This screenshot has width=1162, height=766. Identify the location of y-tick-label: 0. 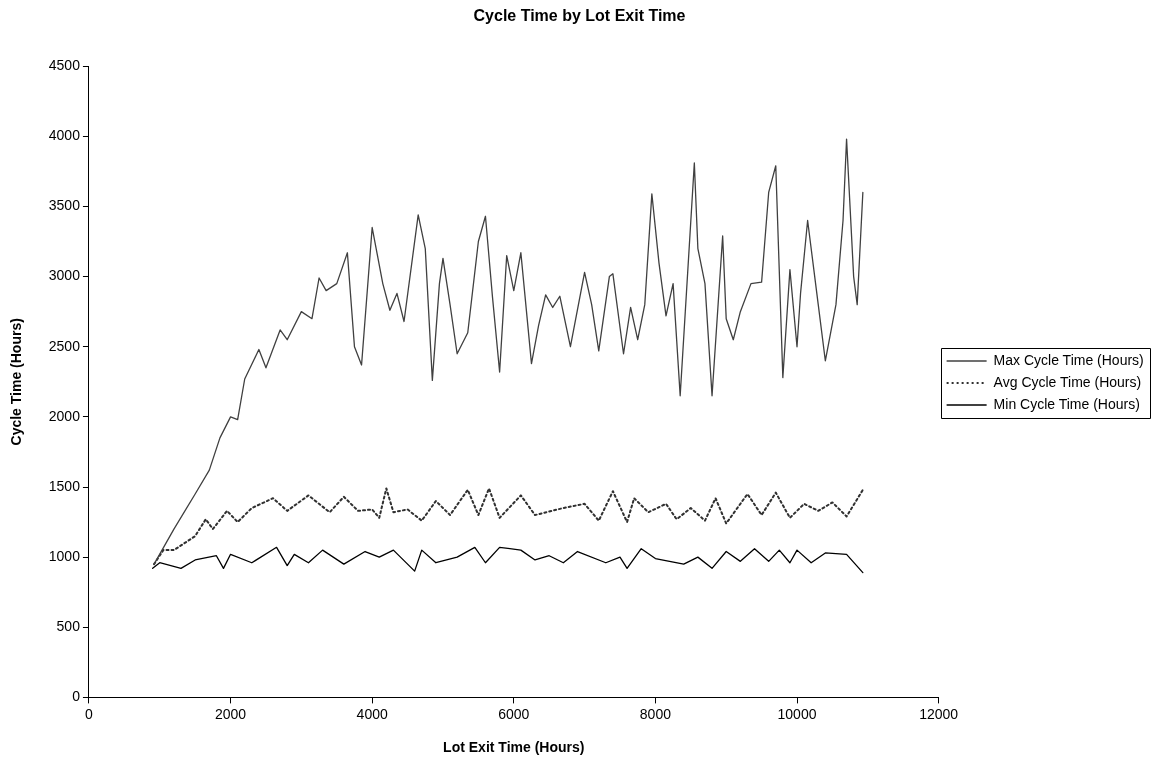
(76, 696).